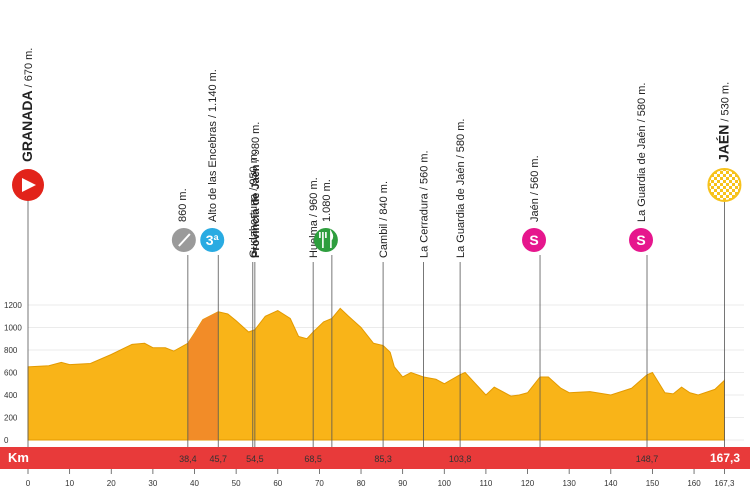 Image resolution: width=750 pixels, height=488 pixels. Describe the element at coordinates (11, 395) in the screenshot. I see `y-tick-label: 400` at that location.